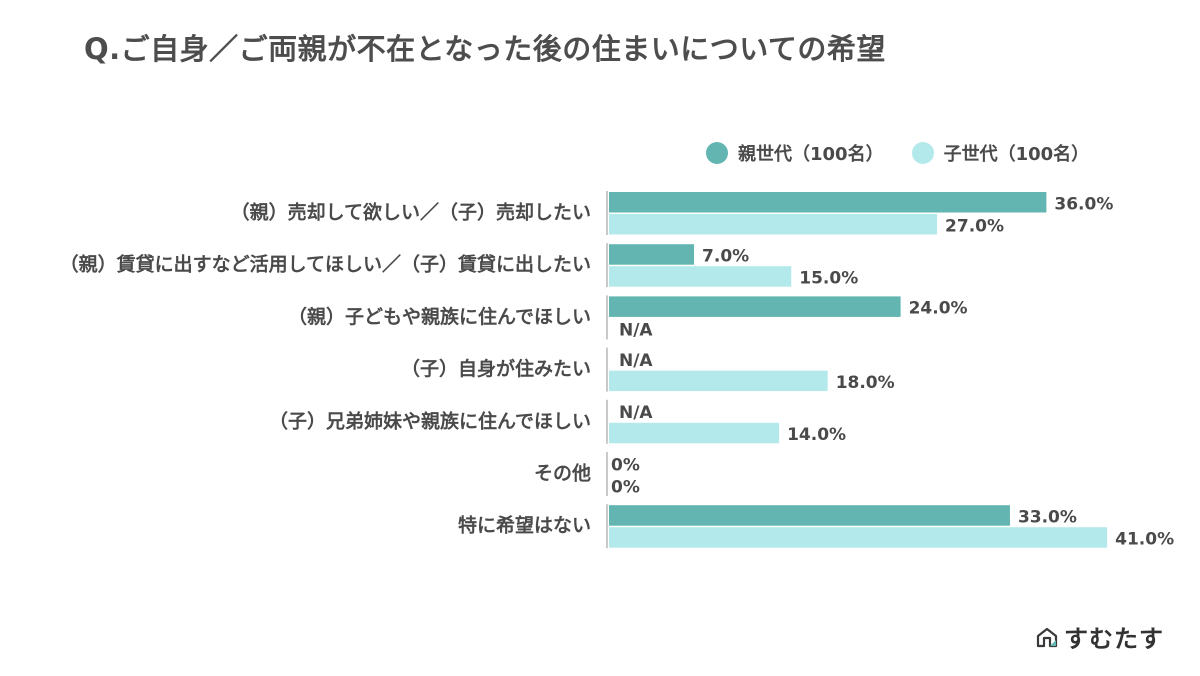  Describe the element at coordinates (439, 316) in the screenshot. I see `category-label: （親）子どもや親族に住んでほしい` at that location.